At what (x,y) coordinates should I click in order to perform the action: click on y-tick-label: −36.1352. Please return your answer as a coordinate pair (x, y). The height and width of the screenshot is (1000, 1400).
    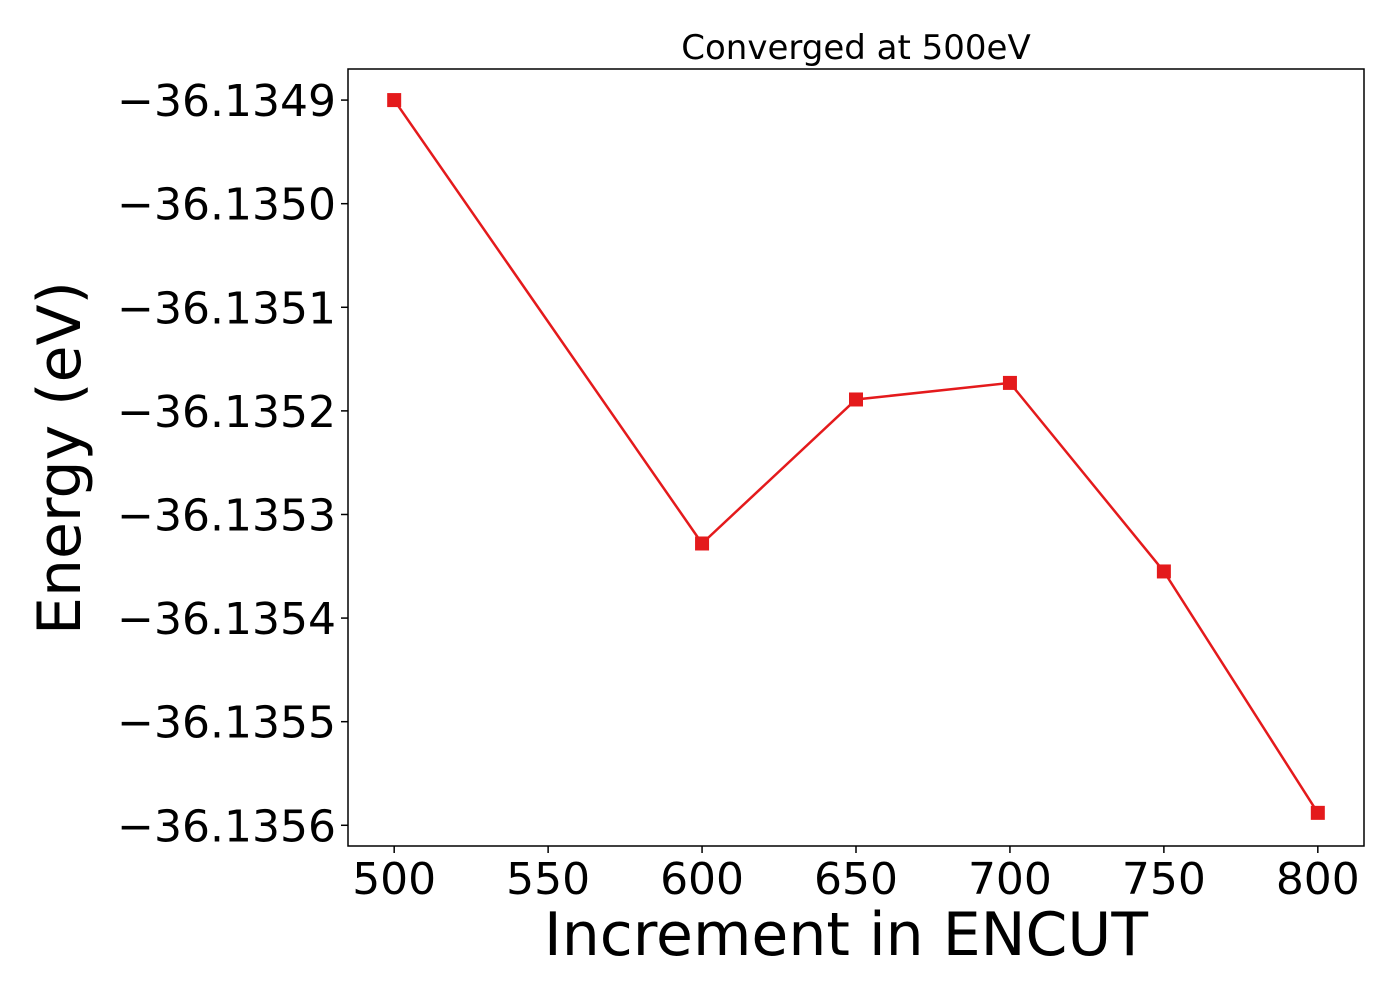
    Looking at the image, I should click on (226, 412).